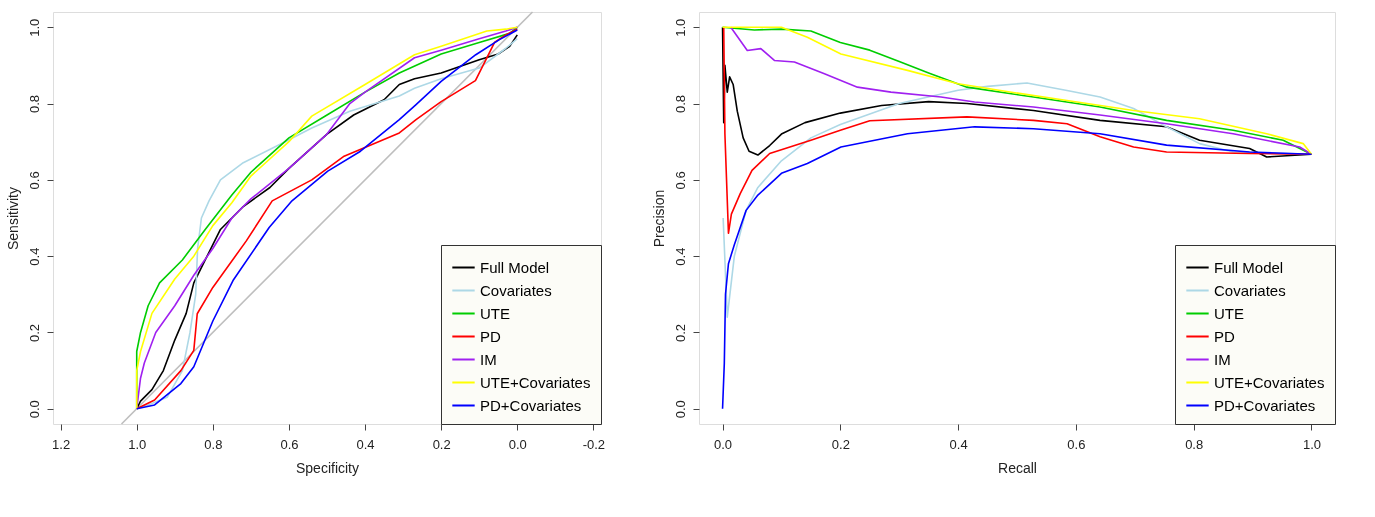 This screenshot has width=1375, height=517. What do you see at coordinates (12, 218) in the screenshot?
I see `y-axis-title: Sensitivity` at bounding box center [12, 218].